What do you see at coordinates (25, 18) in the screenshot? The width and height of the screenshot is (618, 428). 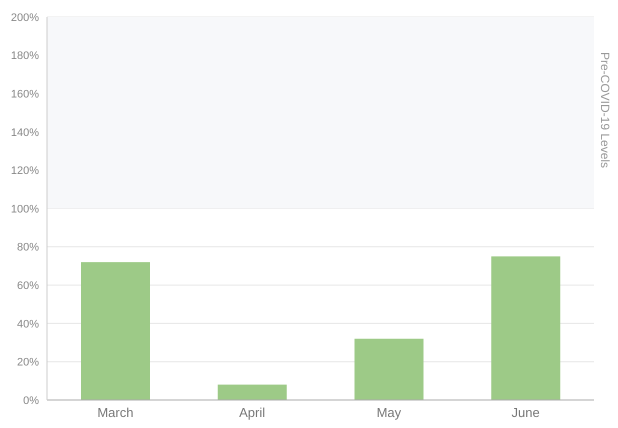 I see `y-tick-label: 200%` at bounding box center [25, 18].